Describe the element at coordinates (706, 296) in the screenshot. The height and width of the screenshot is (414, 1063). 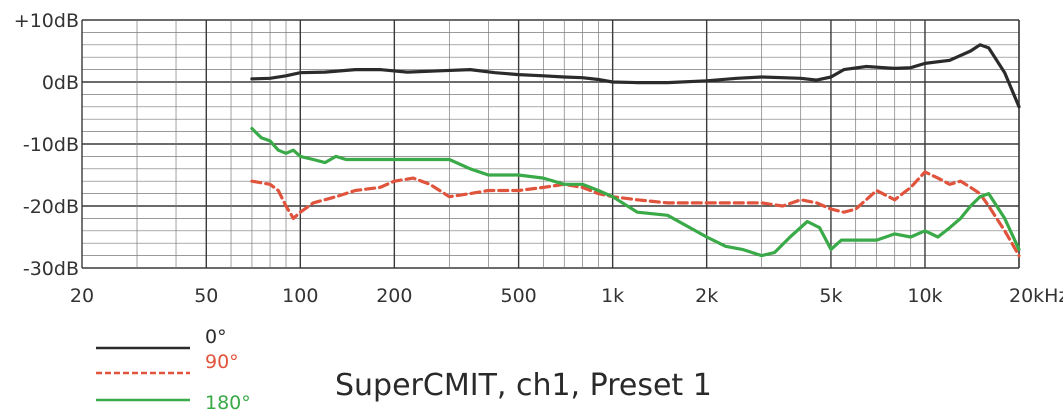
I see `x-tick-label: 2k` at that location.